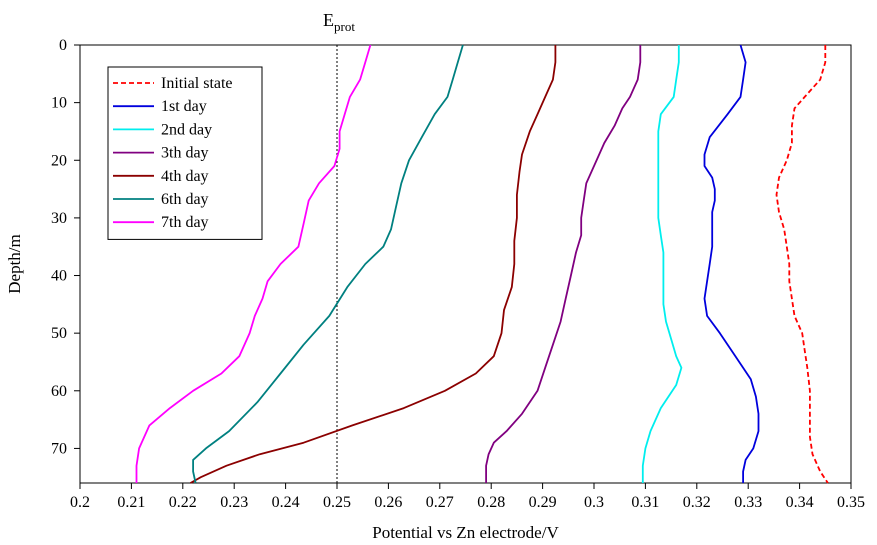 The width and height of the screenshot is (877, 545). What do you see at coordinates (697, 502) in the screenshot?
I see `x-tick-label: 0.32` at bounding box center [697, 502].